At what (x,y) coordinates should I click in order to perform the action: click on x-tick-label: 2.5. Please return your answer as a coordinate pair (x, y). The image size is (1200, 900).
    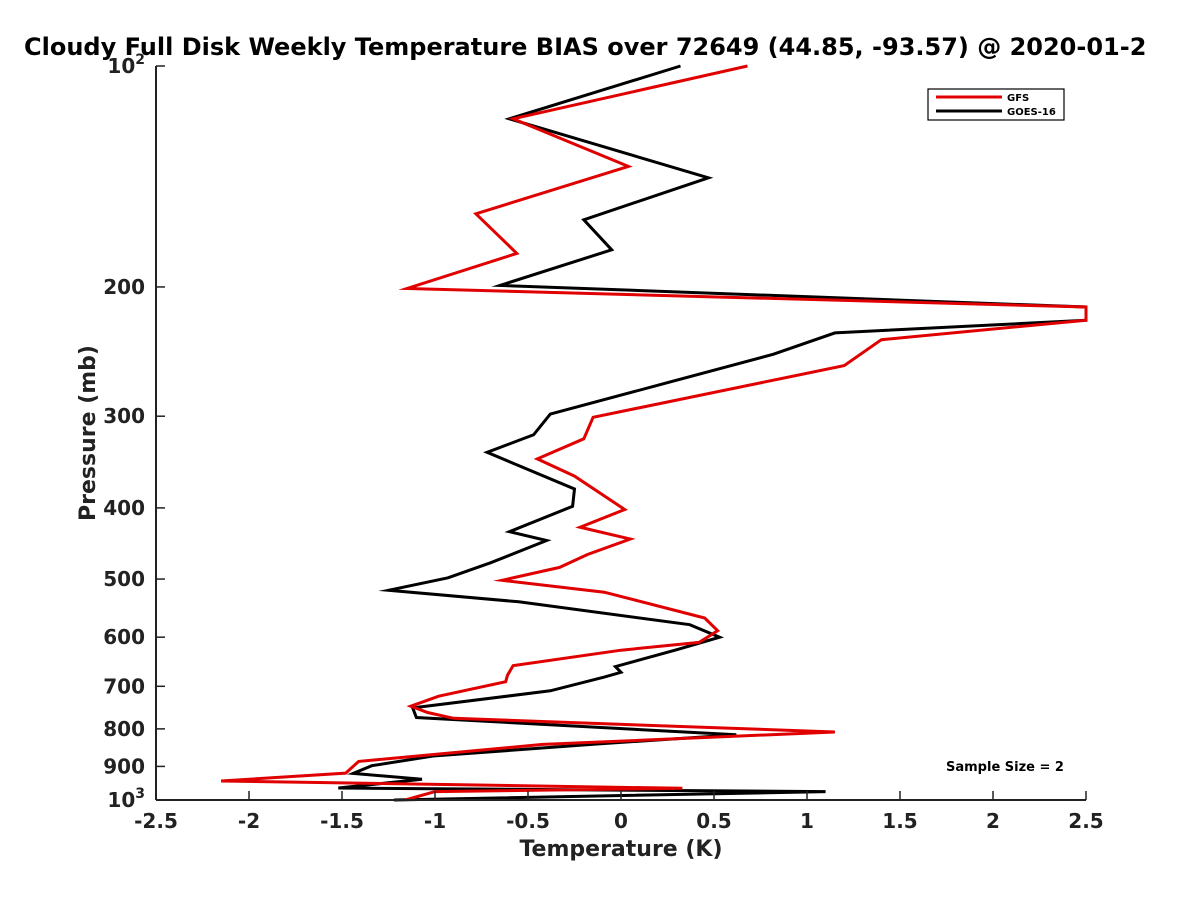
    Looking at the image, I should click on (1085, 821).